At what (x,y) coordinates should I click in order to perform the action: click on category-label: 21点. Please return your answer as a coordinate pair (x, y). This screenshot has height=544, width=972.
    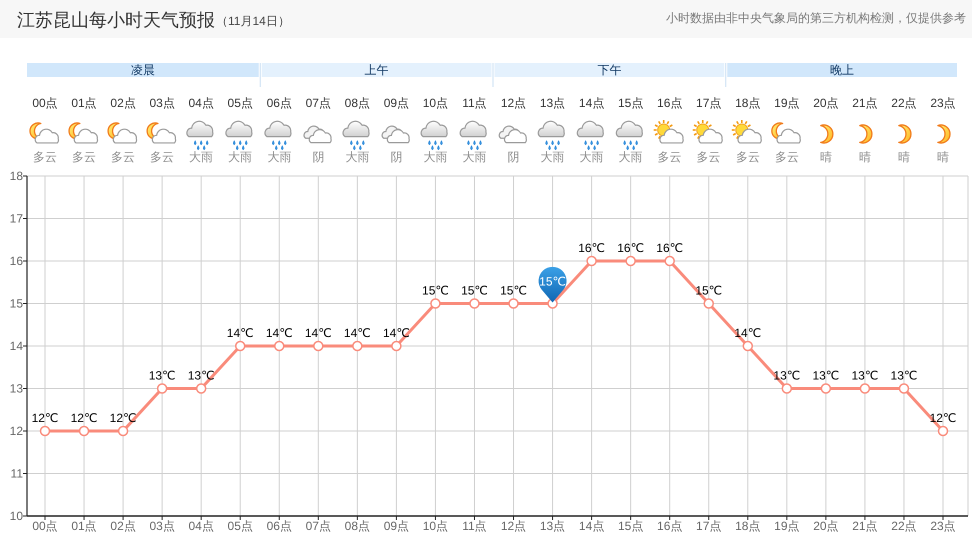
    Looking at the image, I should click on (865, 103).